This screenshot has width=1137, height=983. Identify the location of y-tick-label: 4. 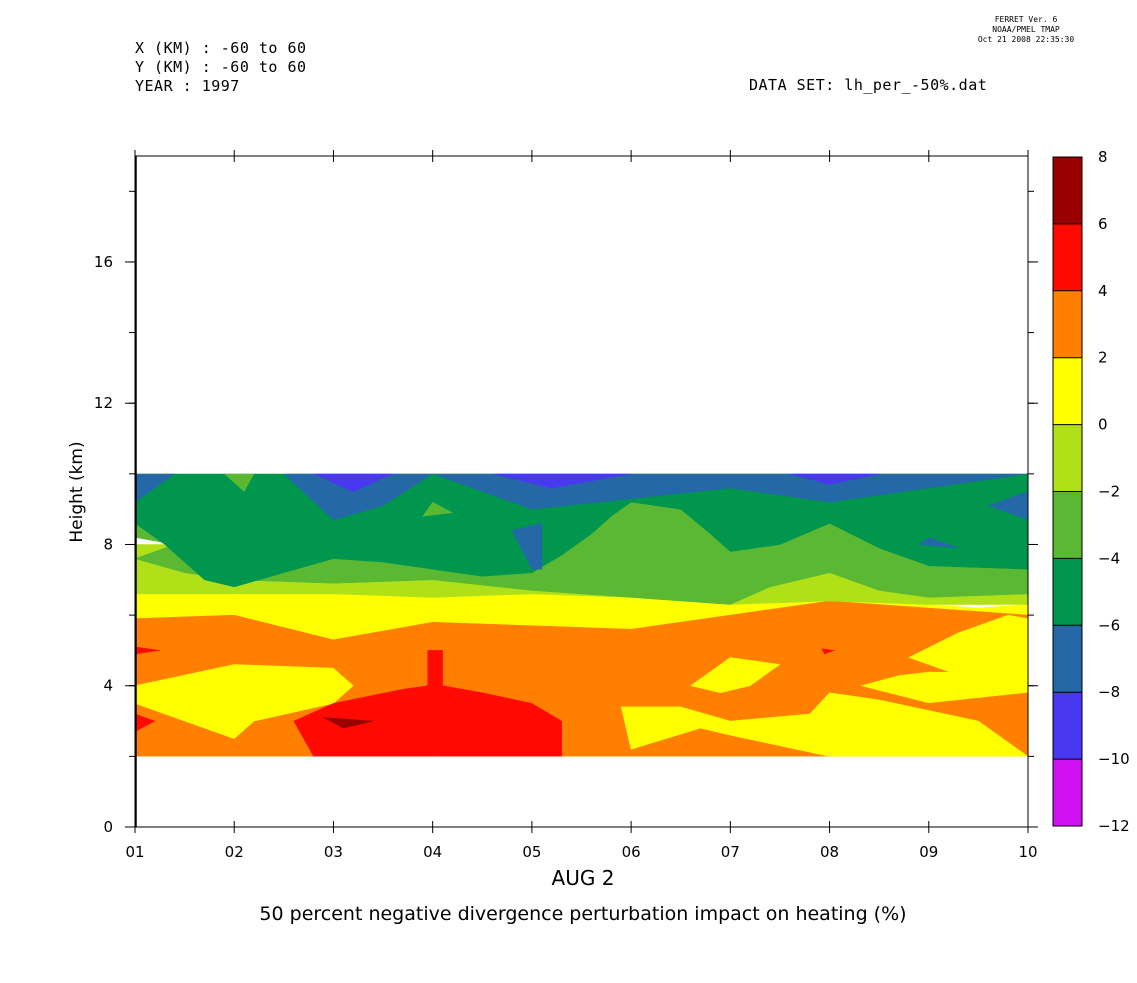
(108, 686).